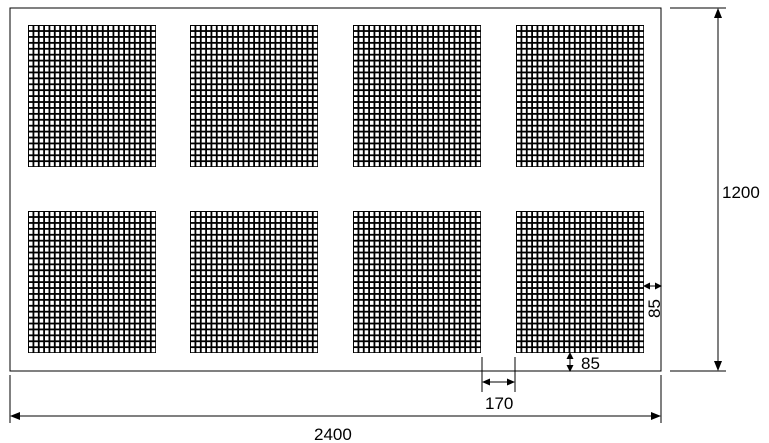  Describe the element at coordinates (333, 434) in the screenshot. I see `width-label: 2400` at that location.